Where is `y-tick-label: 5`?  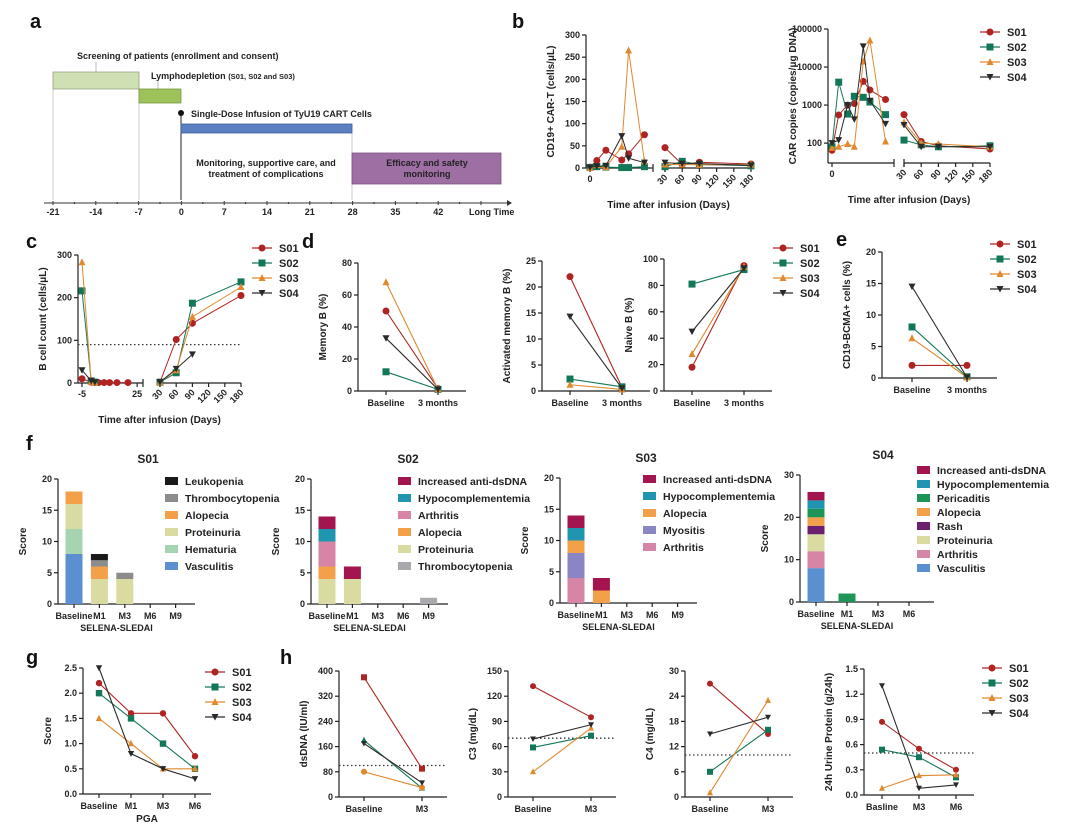 y-tick-label: 5 is located at coordinates (551, 572).